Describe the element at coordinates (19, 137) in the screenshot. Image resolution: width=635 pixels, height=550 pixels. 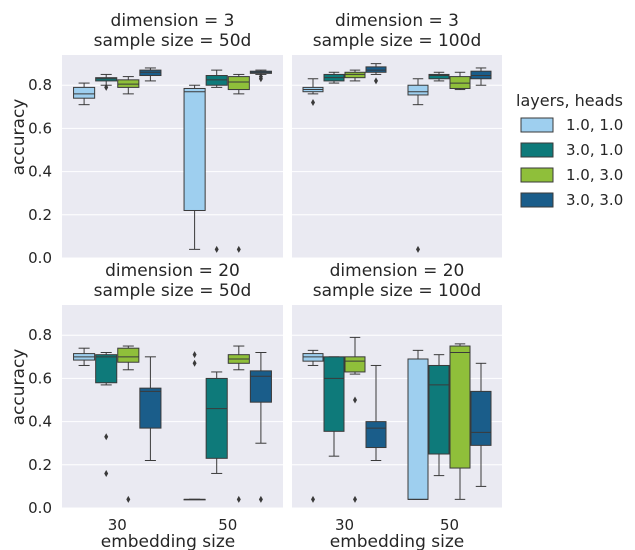
I see `y-axis-label-top: accuracy` at that location.